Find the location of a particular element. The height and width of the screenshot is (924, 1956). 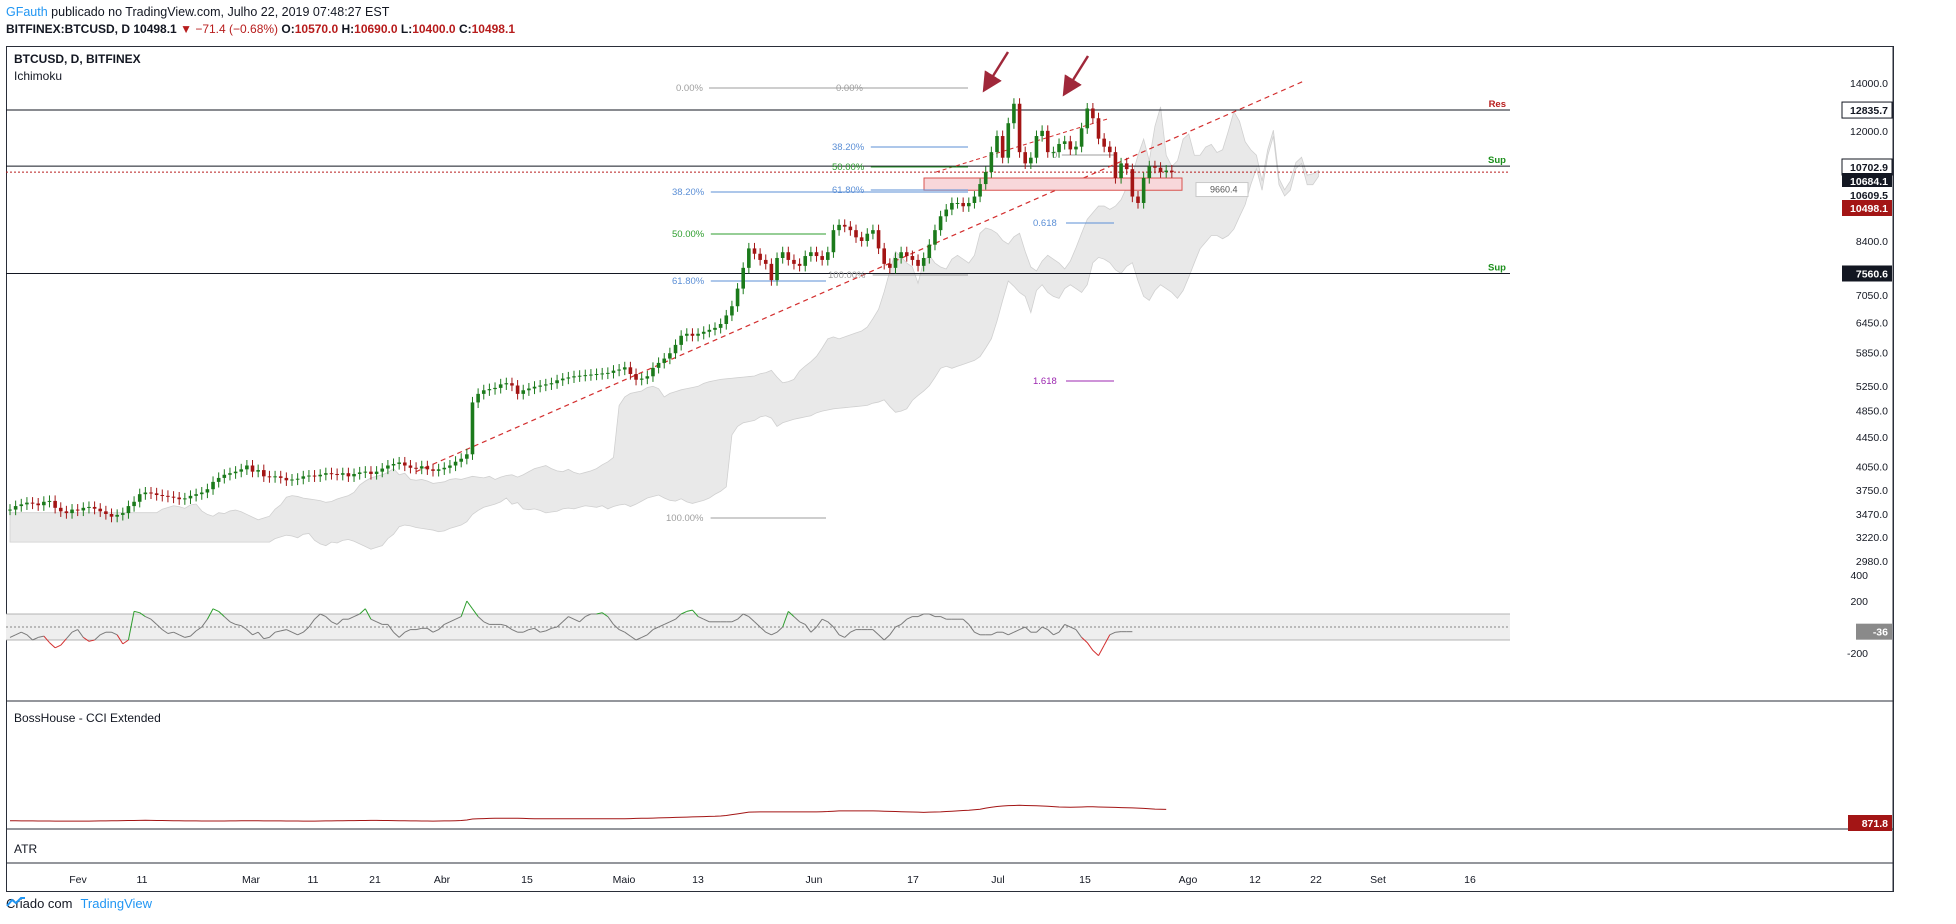

low-value: 10400.0 is located at coordinates (434, 29).